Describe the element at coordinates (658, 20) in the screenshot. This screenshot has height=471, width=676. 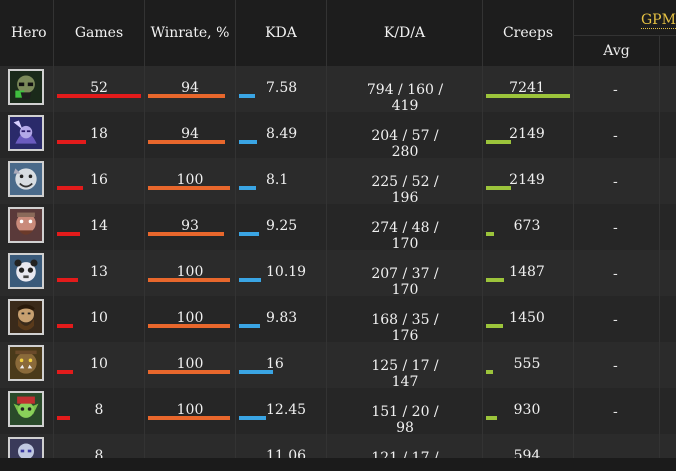
I see `gpm-header-title: GPM` at that location.